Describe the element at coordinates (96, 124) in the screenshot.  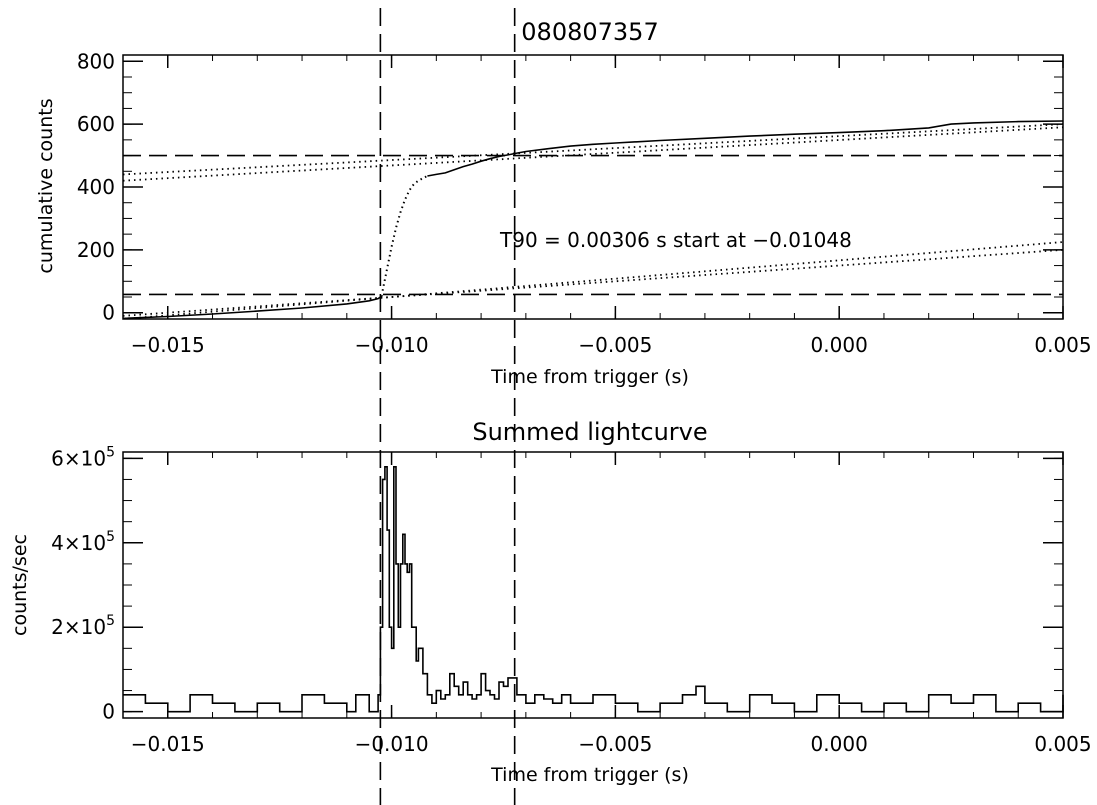
I see `y-tick-label: 600` at that location.